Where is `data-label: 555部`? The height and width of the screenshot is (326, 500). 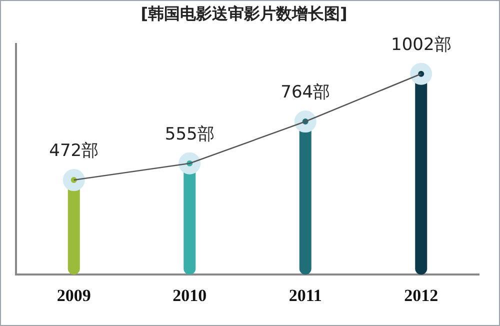
data-label: 555部 is located at coordinates (189, 134).